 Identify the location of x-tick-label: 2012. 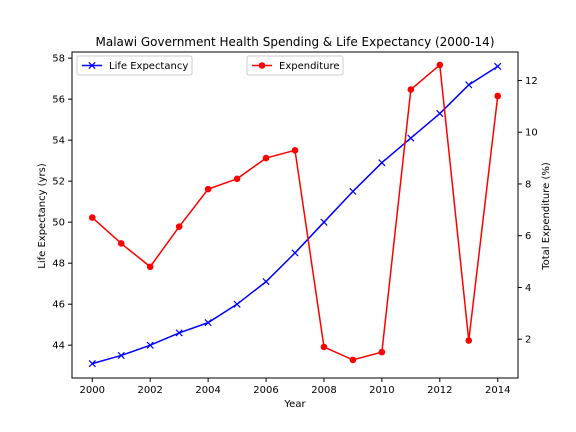
(439, 390).